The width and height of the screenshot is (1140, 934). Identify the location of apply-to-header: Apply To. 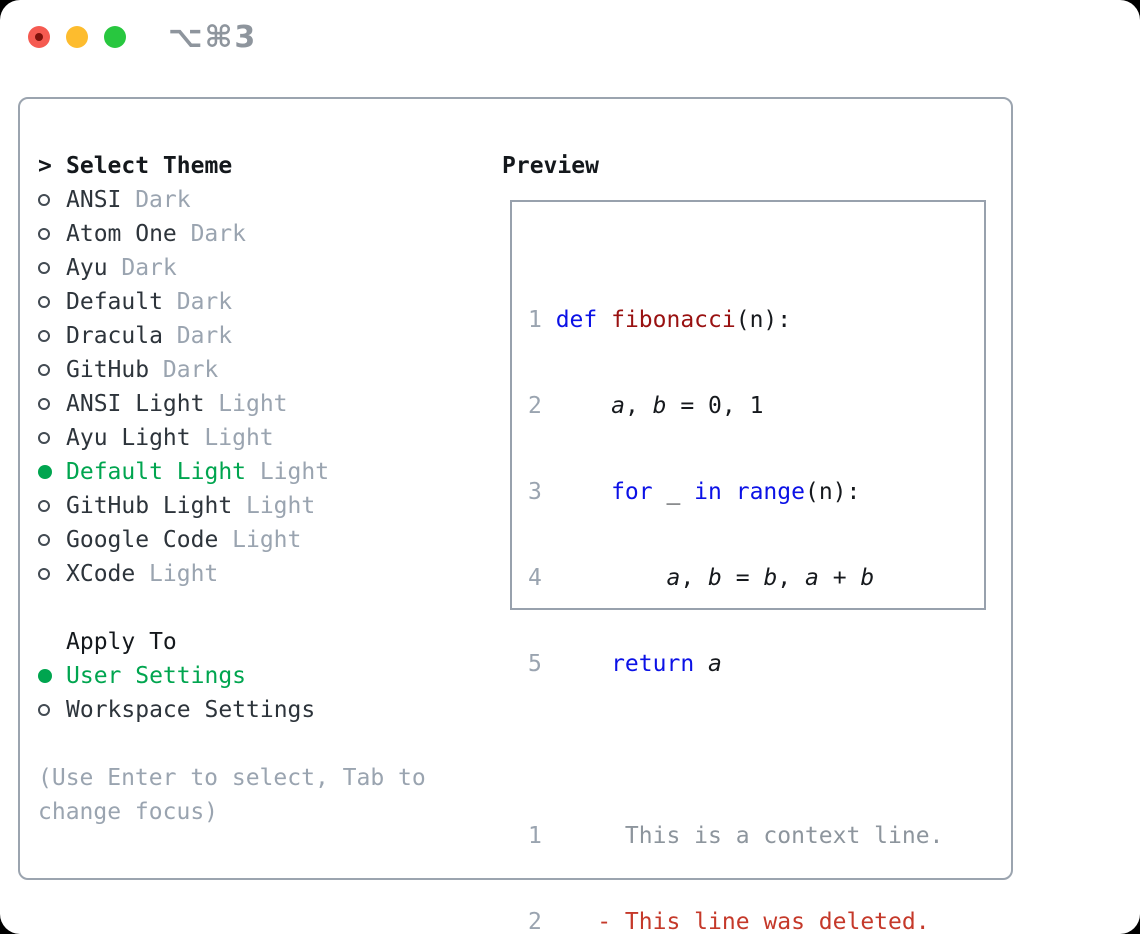
(176, 642).